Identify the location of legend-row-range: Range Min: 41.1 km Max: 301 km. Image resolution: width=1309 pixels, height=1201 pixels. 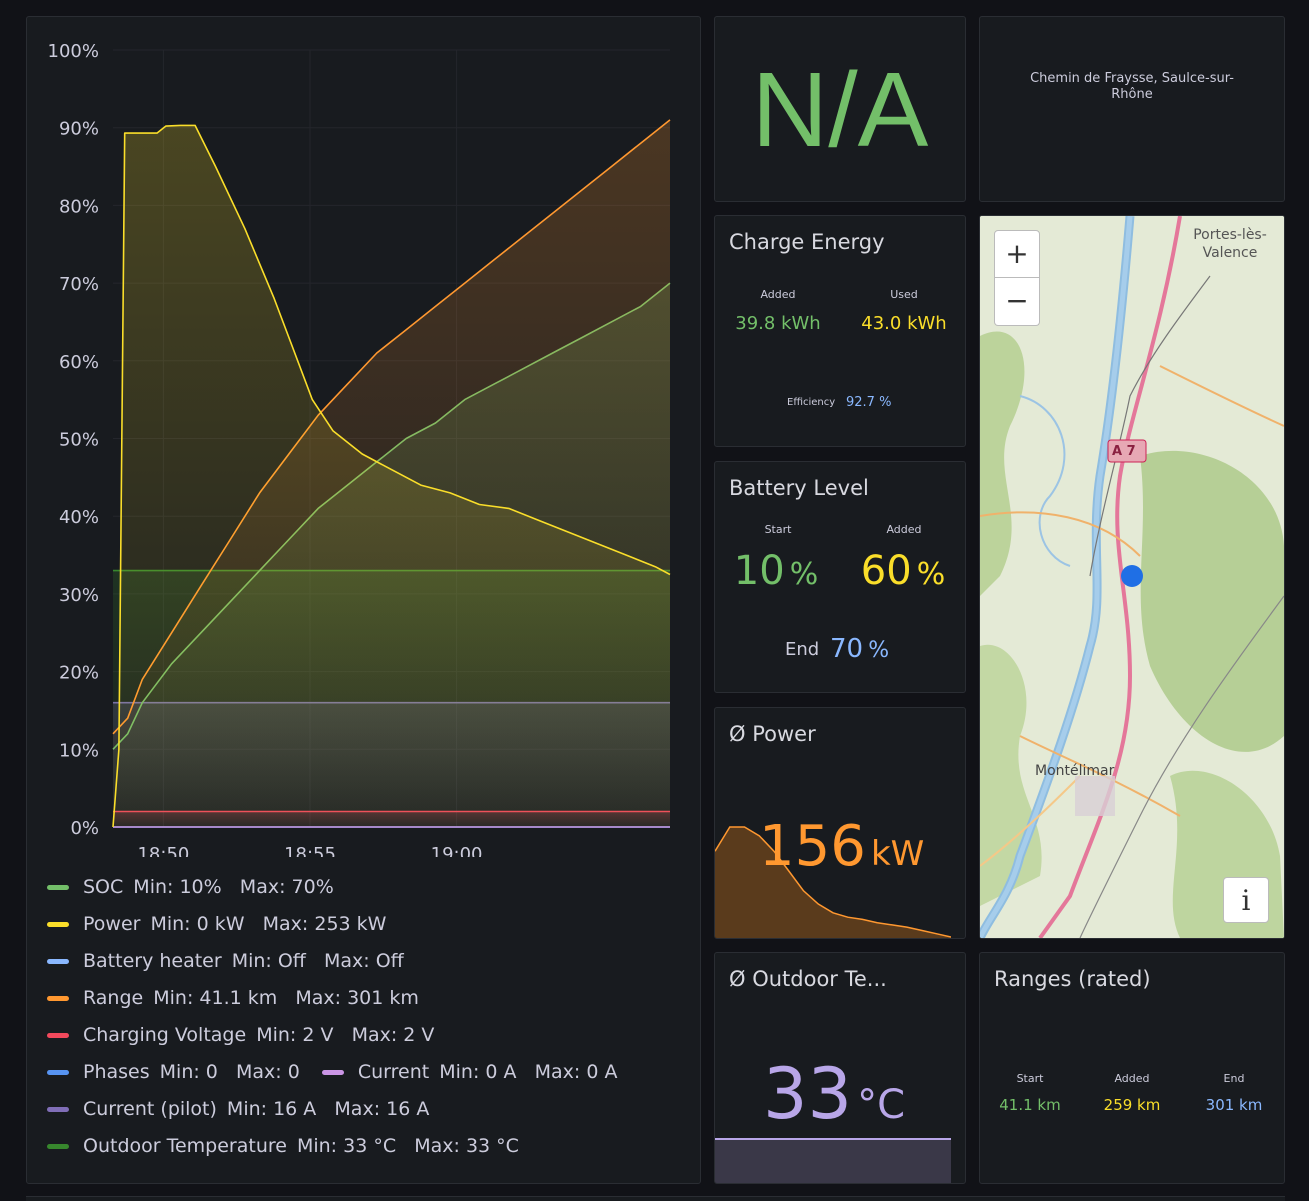
(233, 998).